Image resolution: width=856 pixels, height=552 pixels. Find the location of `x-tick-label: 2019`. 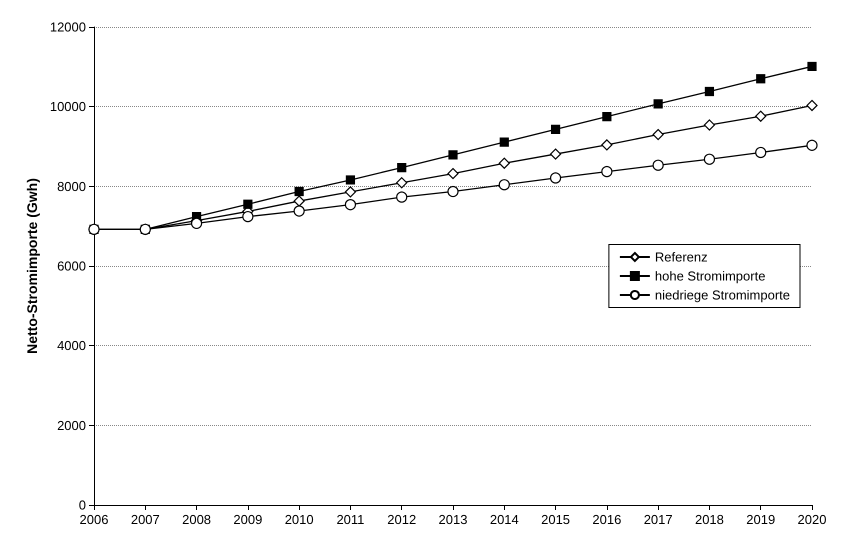

x-tick-label: 2019 is located at coordinates (761, 519).